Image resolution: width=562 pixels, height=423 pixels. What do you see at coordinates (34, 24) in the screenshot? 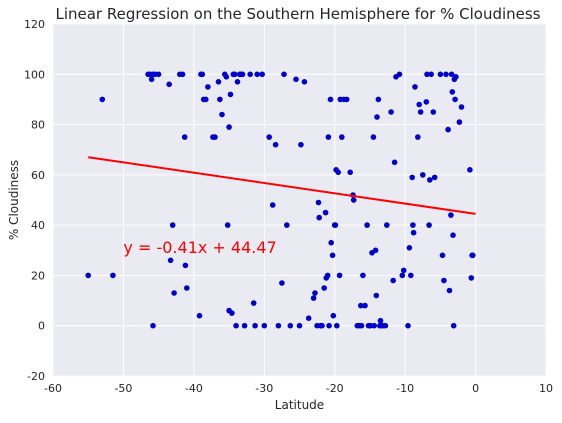
I see `y-tick-label: 120` at bounding box center [34, 24].